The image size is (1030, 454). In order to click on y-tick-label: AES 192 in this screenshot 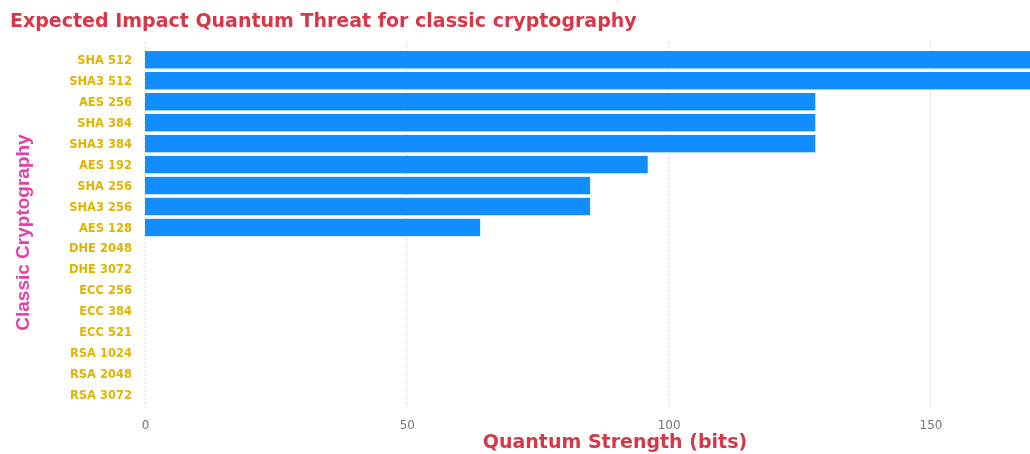, I will do `click(105, 164)`.